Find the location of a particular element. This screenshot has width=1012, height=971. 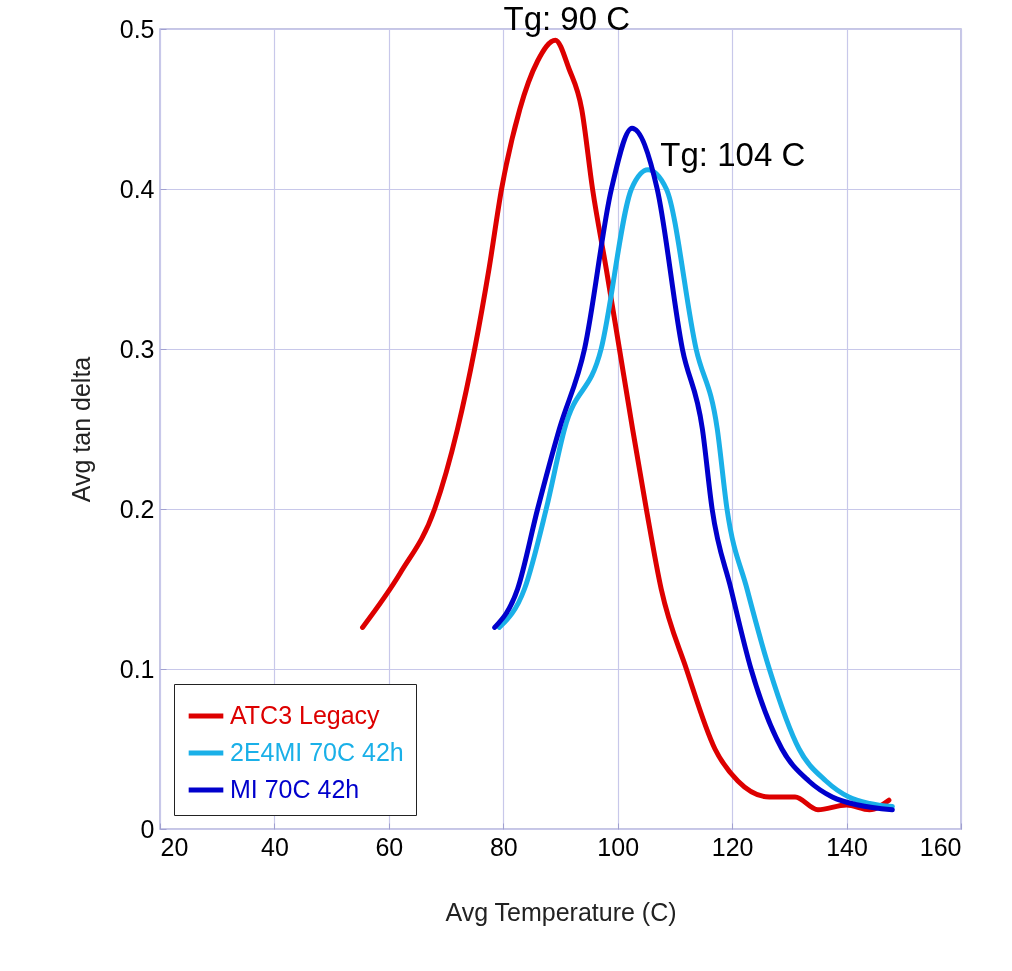

y-tick-label: 0.3 is located at coordinates (137, 348).